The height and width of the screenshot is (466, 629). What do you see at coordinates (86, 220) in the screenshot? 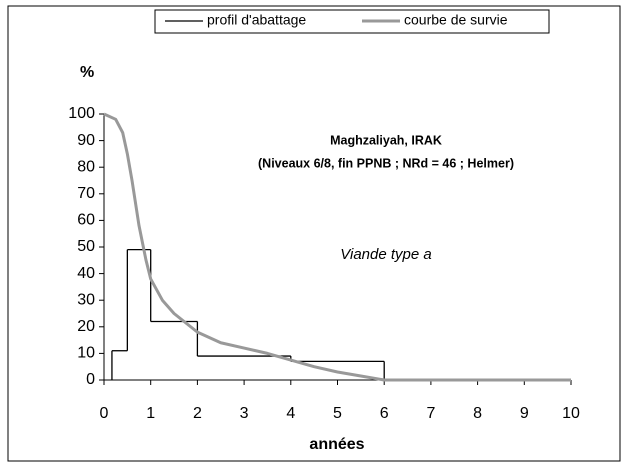
I see `y-tick-label: 60` at bounding box center [86, 220].